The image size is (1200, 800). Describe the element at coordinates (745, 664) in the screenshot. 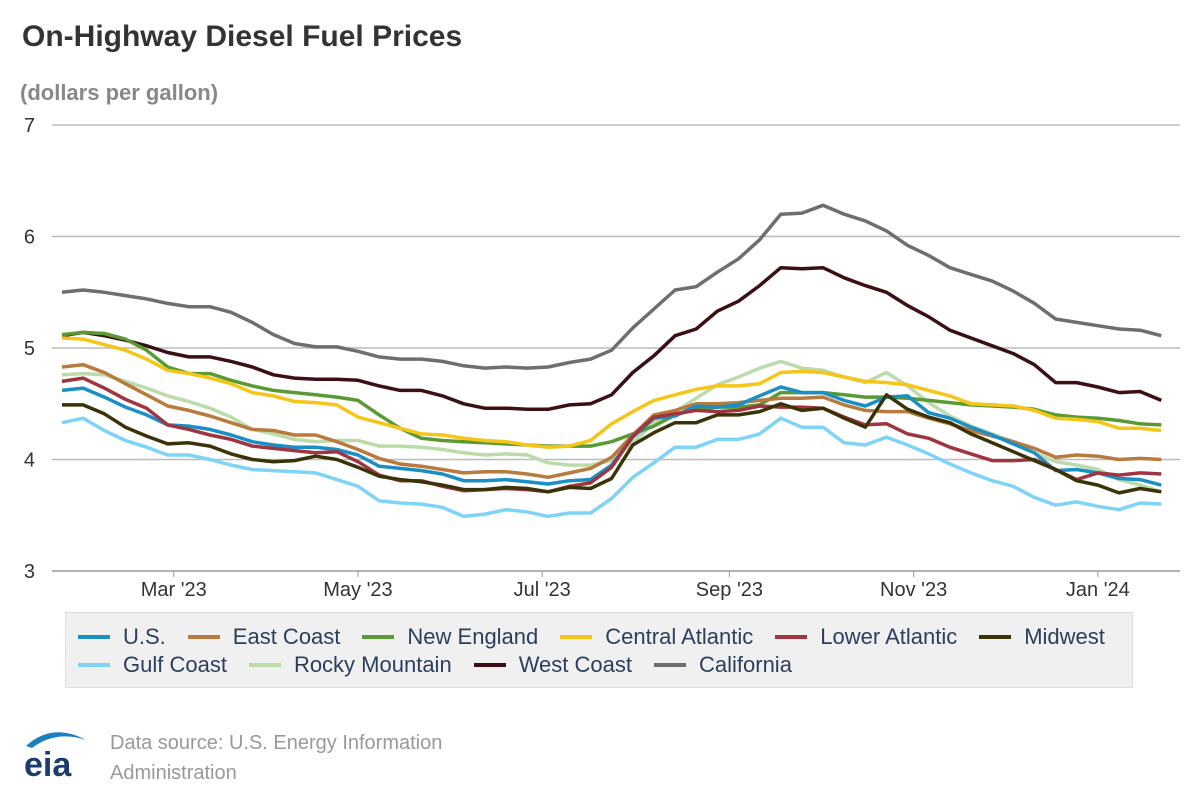

I see `legend-label: California` at that location.